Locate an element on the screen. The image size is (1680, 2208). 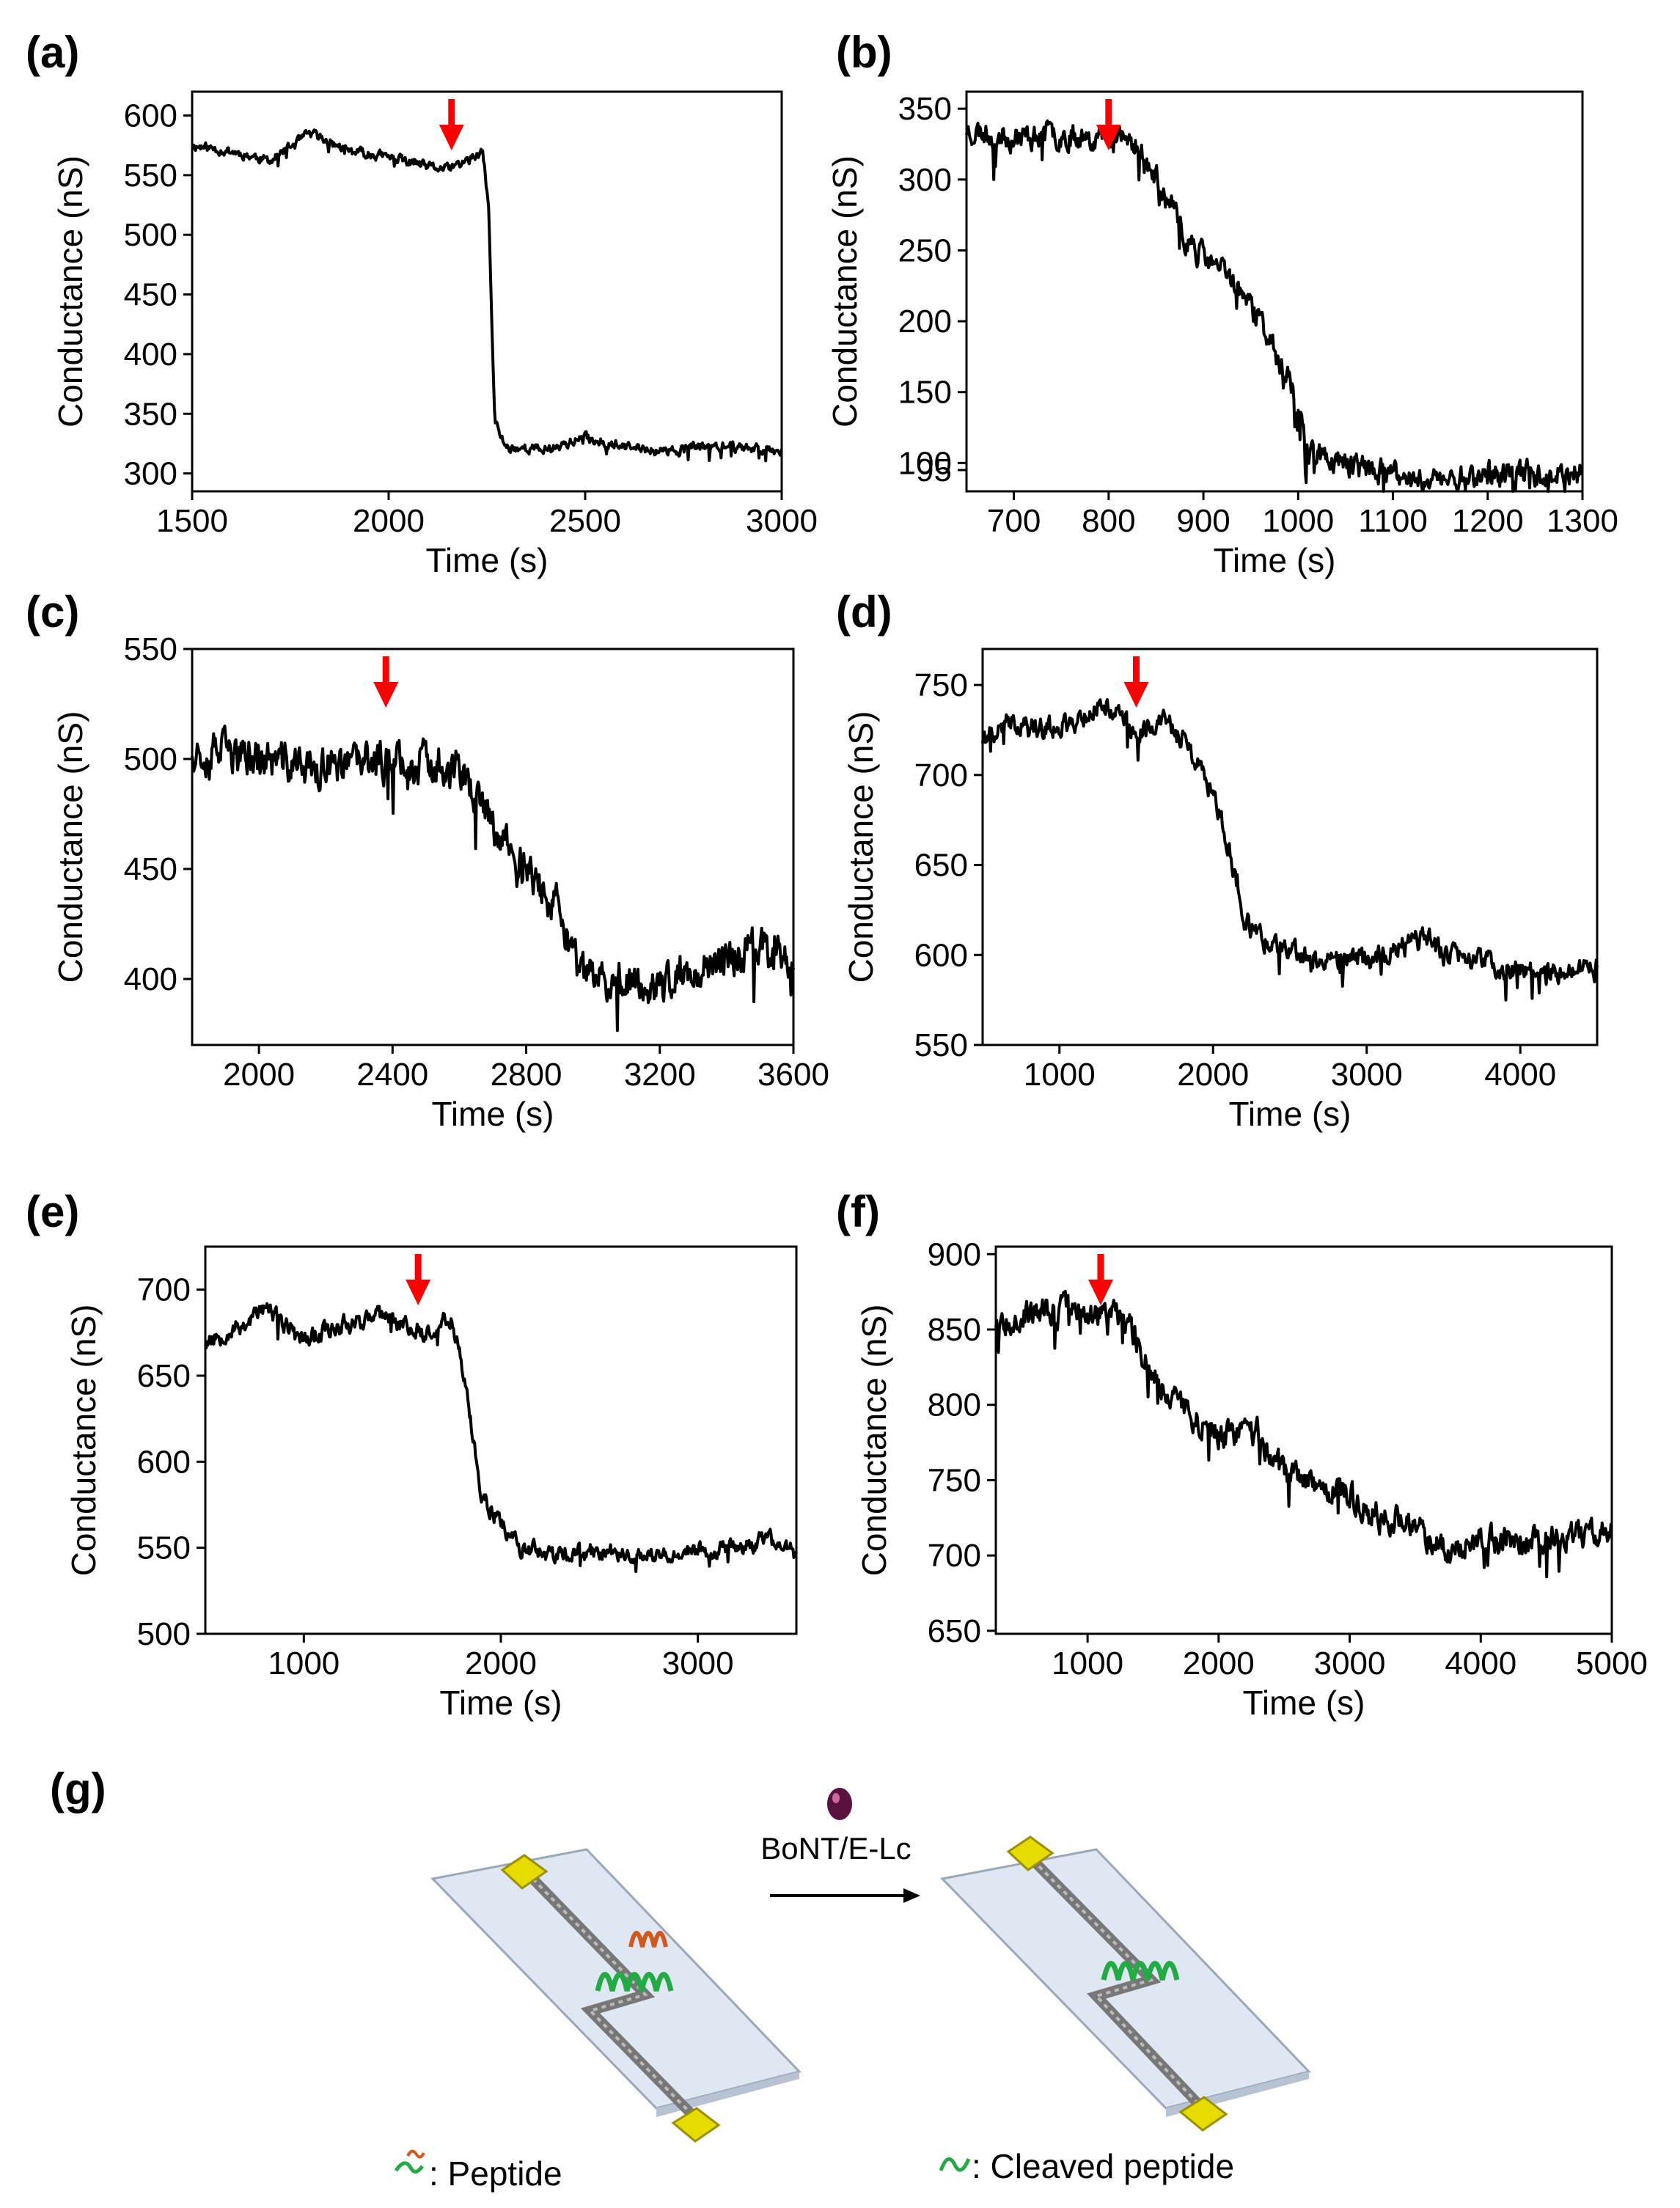
y-tick-label: 350 is located at coordinates (925, 109).